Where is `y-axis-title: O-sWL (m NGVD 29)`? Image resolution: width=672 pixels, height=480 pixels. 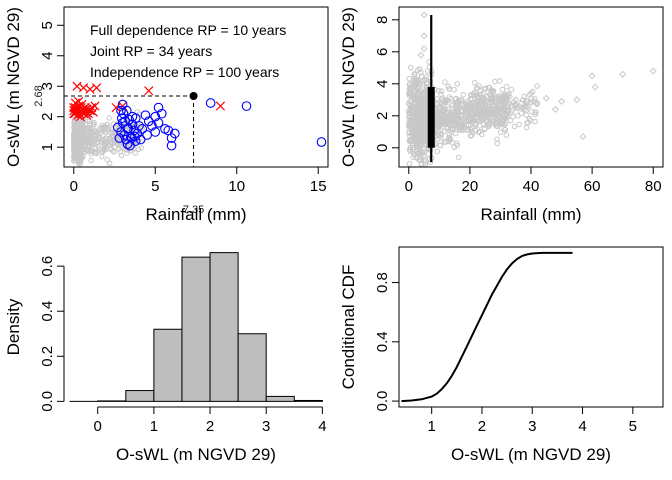
y-axis-title: O-sWL (m NGVD 29) is located at coordinates (348, 87).